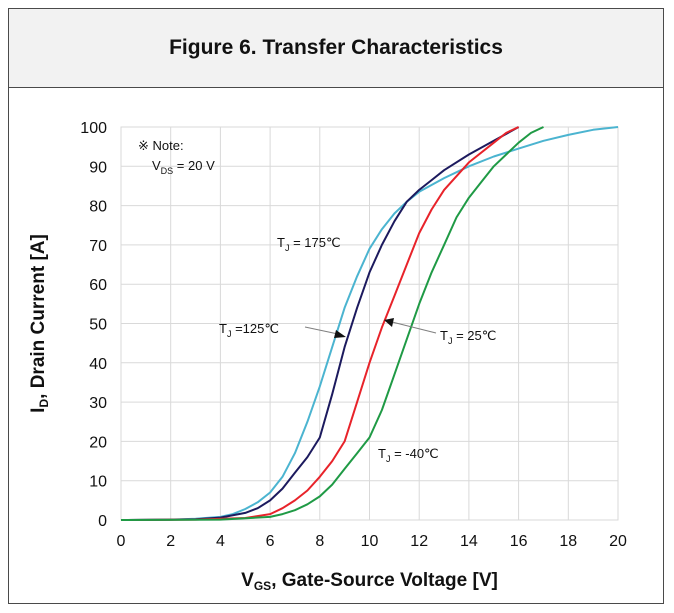 Image resolution: width=674 pixels, height=613 pixels. I want to click on y-tick-label: 40, so click(98, 364).